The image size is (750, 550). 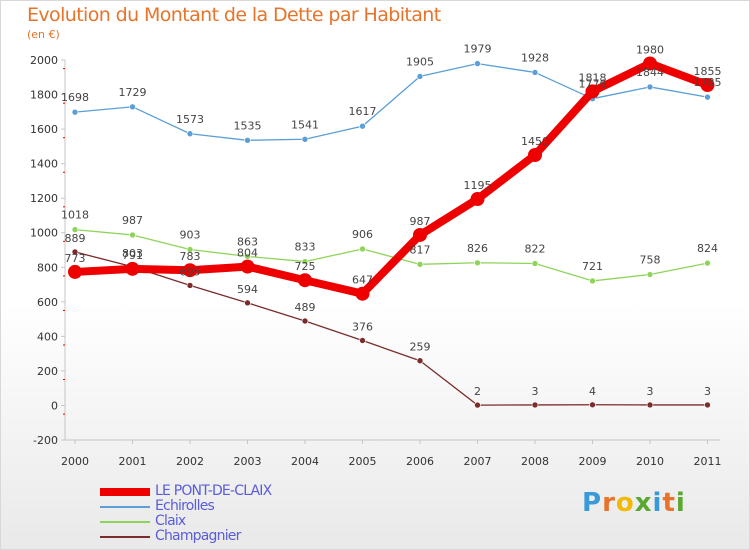 I want to click on chart-subtitle: (en €), so click(x=43, y=34).